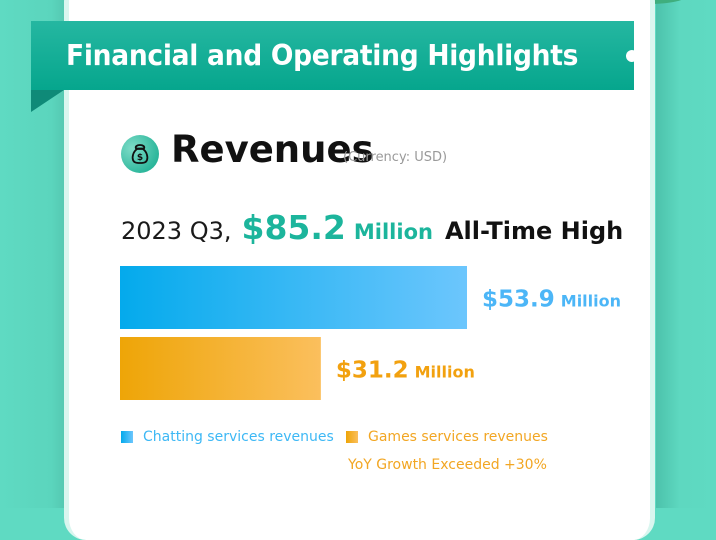 The height and width of the screenshot is (540, 716). What do you see at coordinates (395, 157) in the screenshot?
I see `currency-note: (Currency: USD)` at bounding box center [395, 157].